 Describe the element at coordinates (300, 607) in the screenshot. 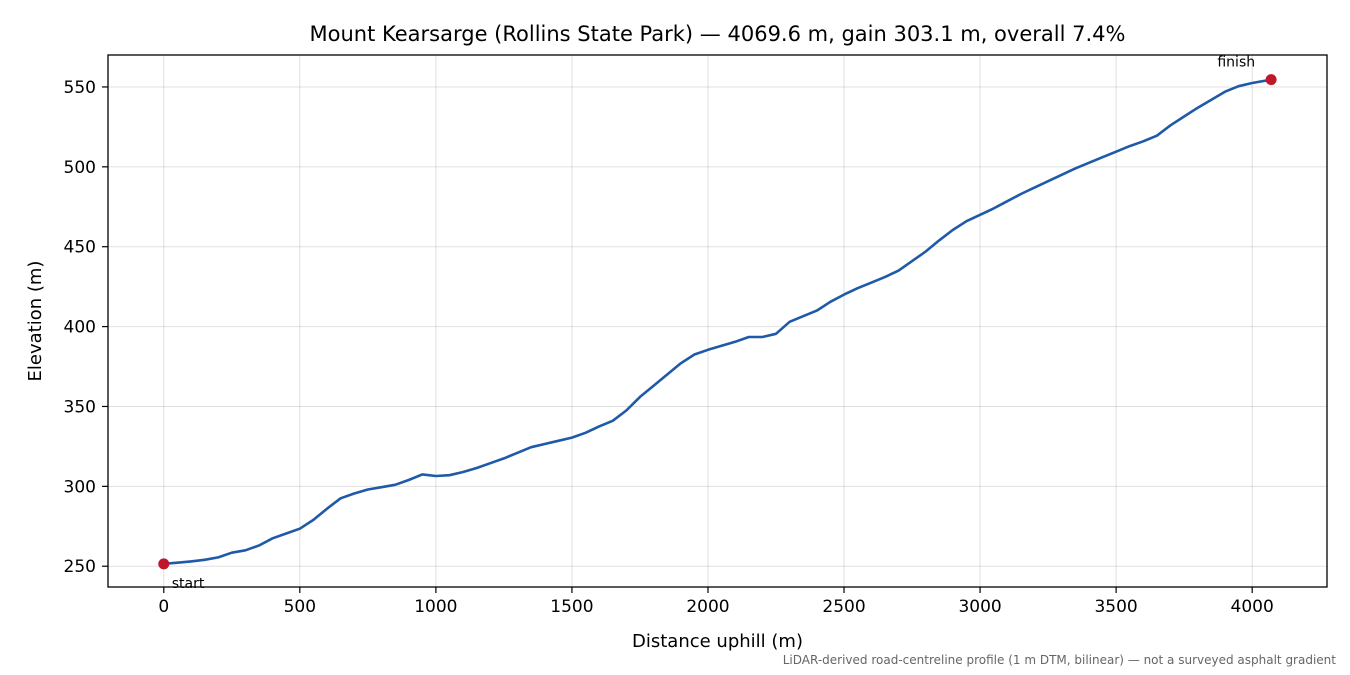

I see `x-tick-label: 500` at that location.